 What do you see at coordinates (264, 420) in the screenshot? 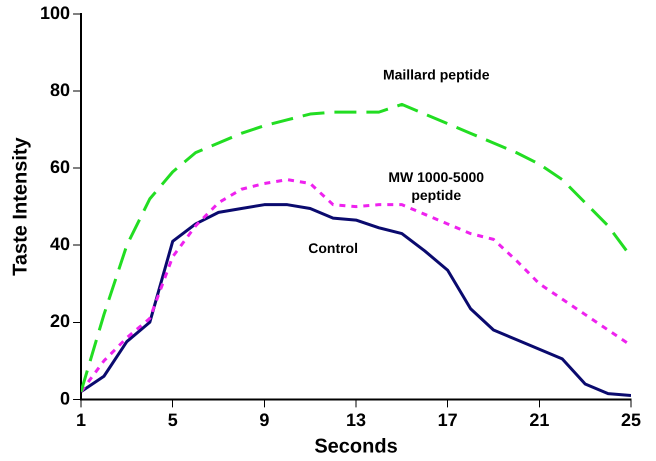
I see `x-tick-label: 9` at bounding box center [264, 420].